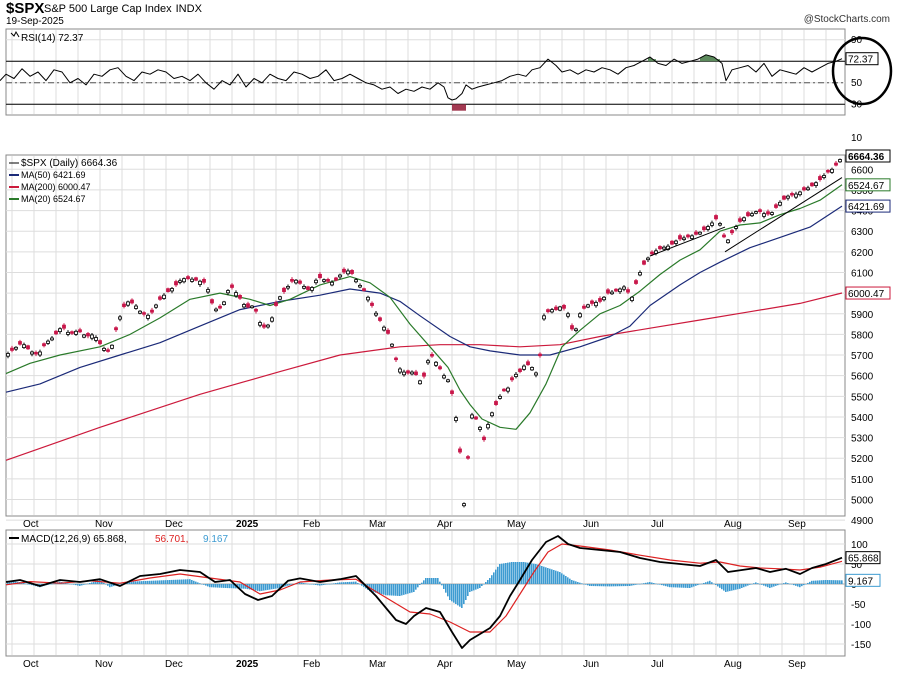 This screenshot has width=900, height=673. I want to click on rsi-line, so click(421, 77).